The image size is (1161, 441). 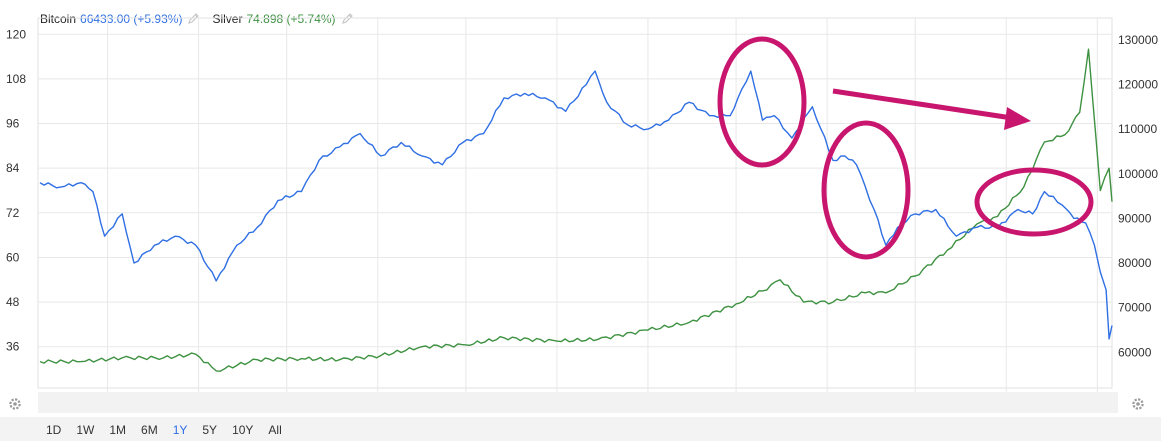 What do you see at coordinates (1017, 118) in the screenshot?
I see `annotation-arrow-head` at bounding box center [1017, 118].